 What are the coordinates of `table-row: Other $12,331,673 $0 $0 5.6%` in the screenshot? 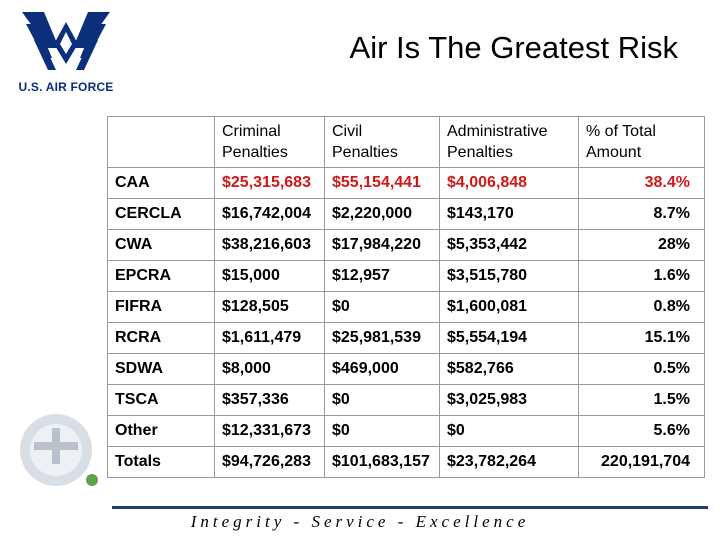 It's located at (406, 431).